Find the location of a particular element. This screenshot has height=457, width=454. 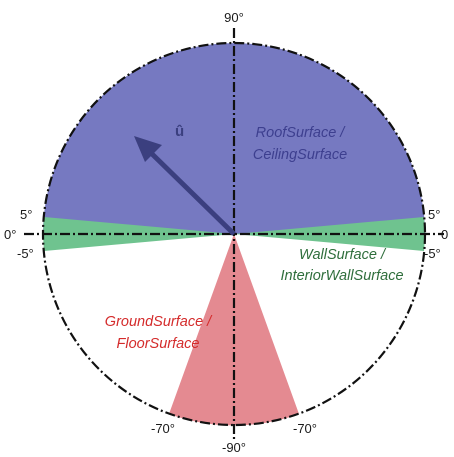

angle-label-0-right: 0 is located at coordinates (444, 234).